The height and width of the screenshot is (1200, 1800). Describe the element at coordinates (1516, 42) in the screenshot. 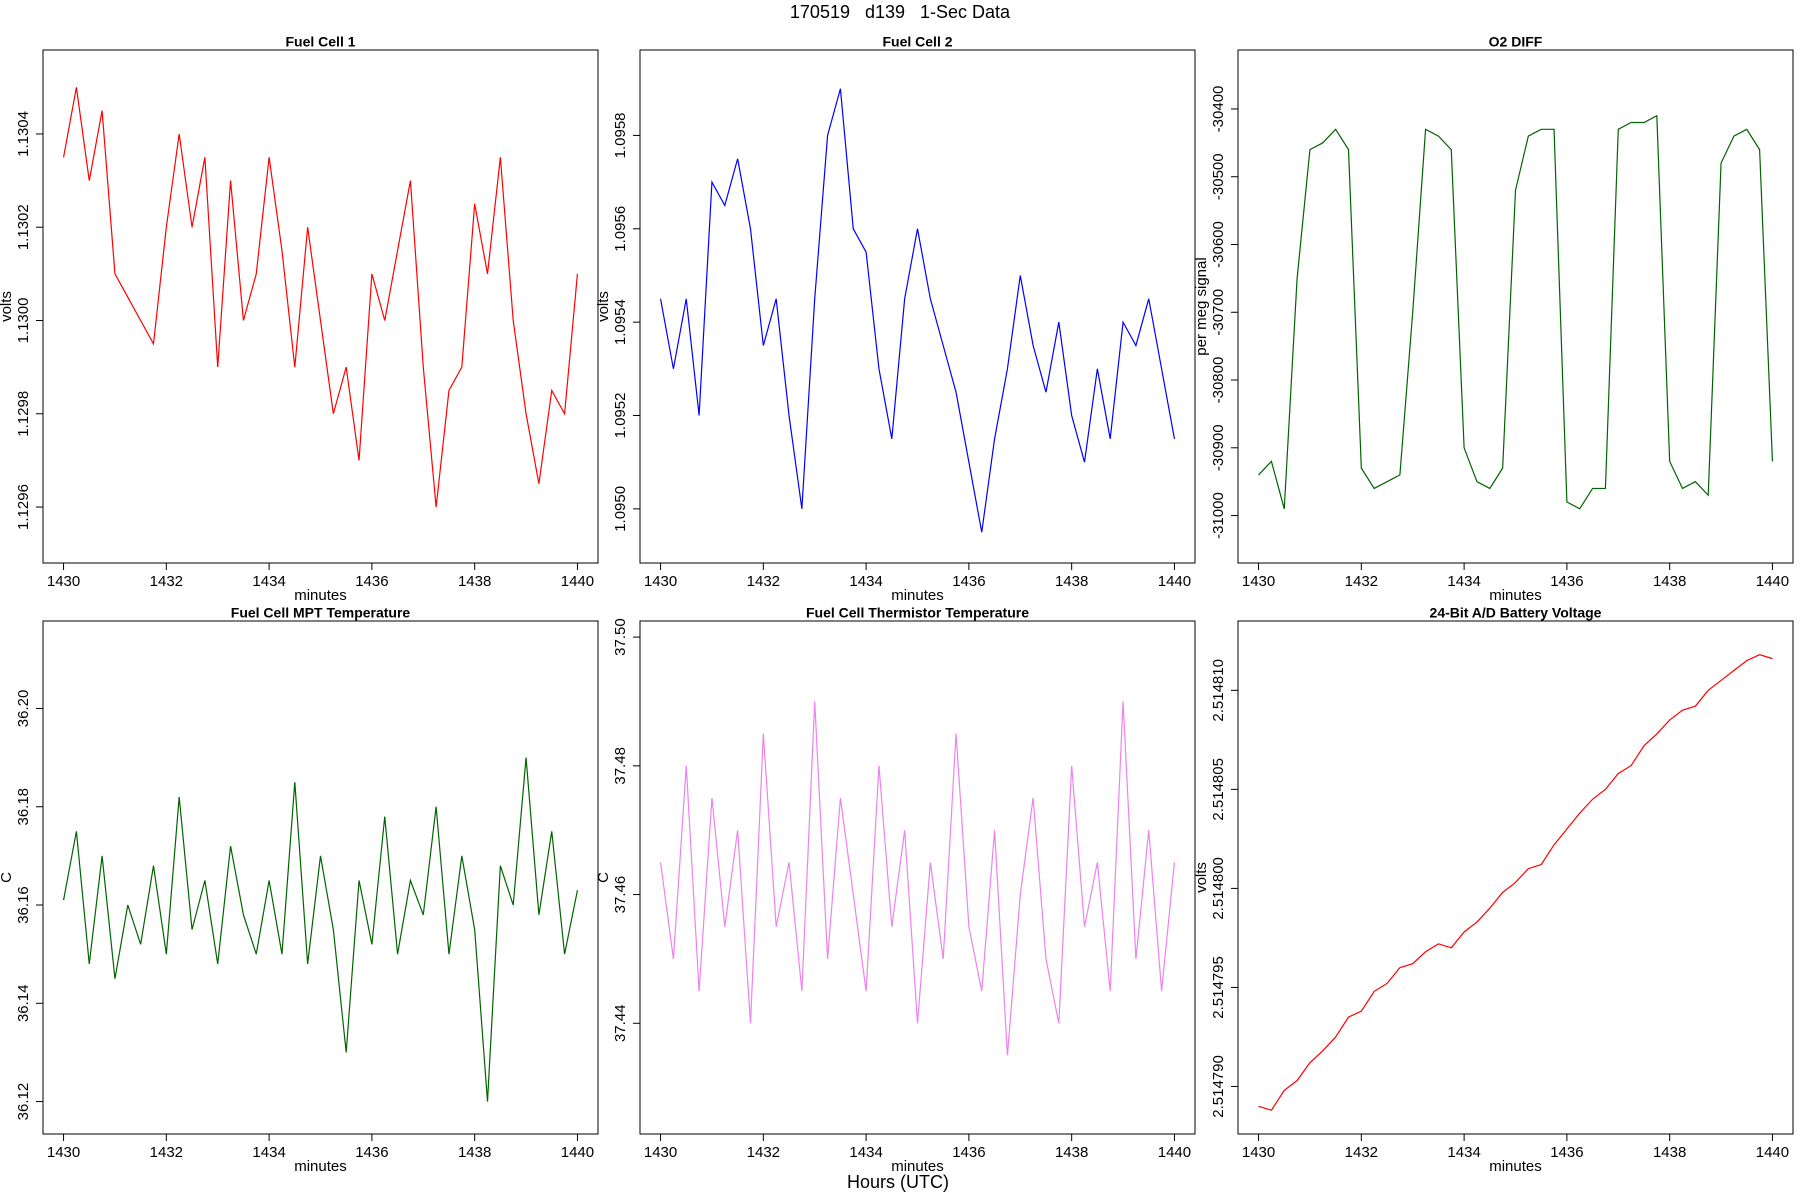

I see `chart-title: O2 DIFF` at that location.